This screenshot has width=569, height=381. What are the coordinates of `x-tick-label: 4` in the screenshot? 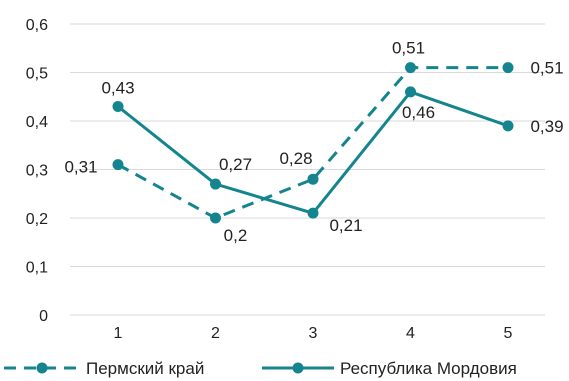 It's located at (410, 333).